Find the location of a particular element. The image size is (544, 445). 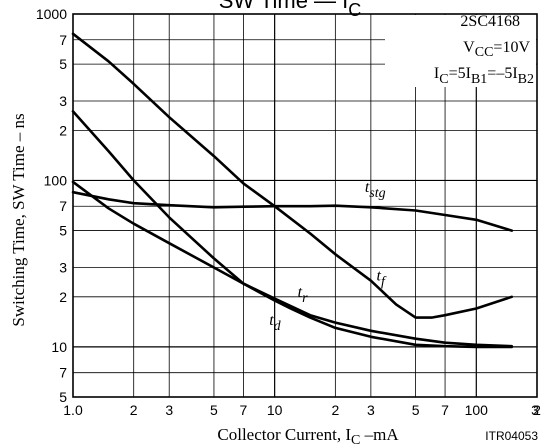

legend-box: 2SC4168 VCC=10V IC=5IB1=–5IB2 is located at coordinates (460, 50).